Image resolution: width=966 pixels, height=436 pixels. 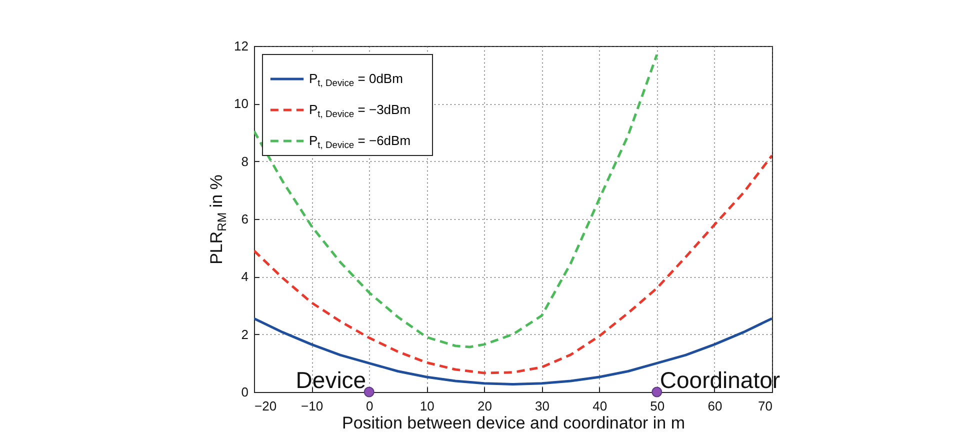 I want to click on x-tick-label: 50, so click(x=657, y=406).